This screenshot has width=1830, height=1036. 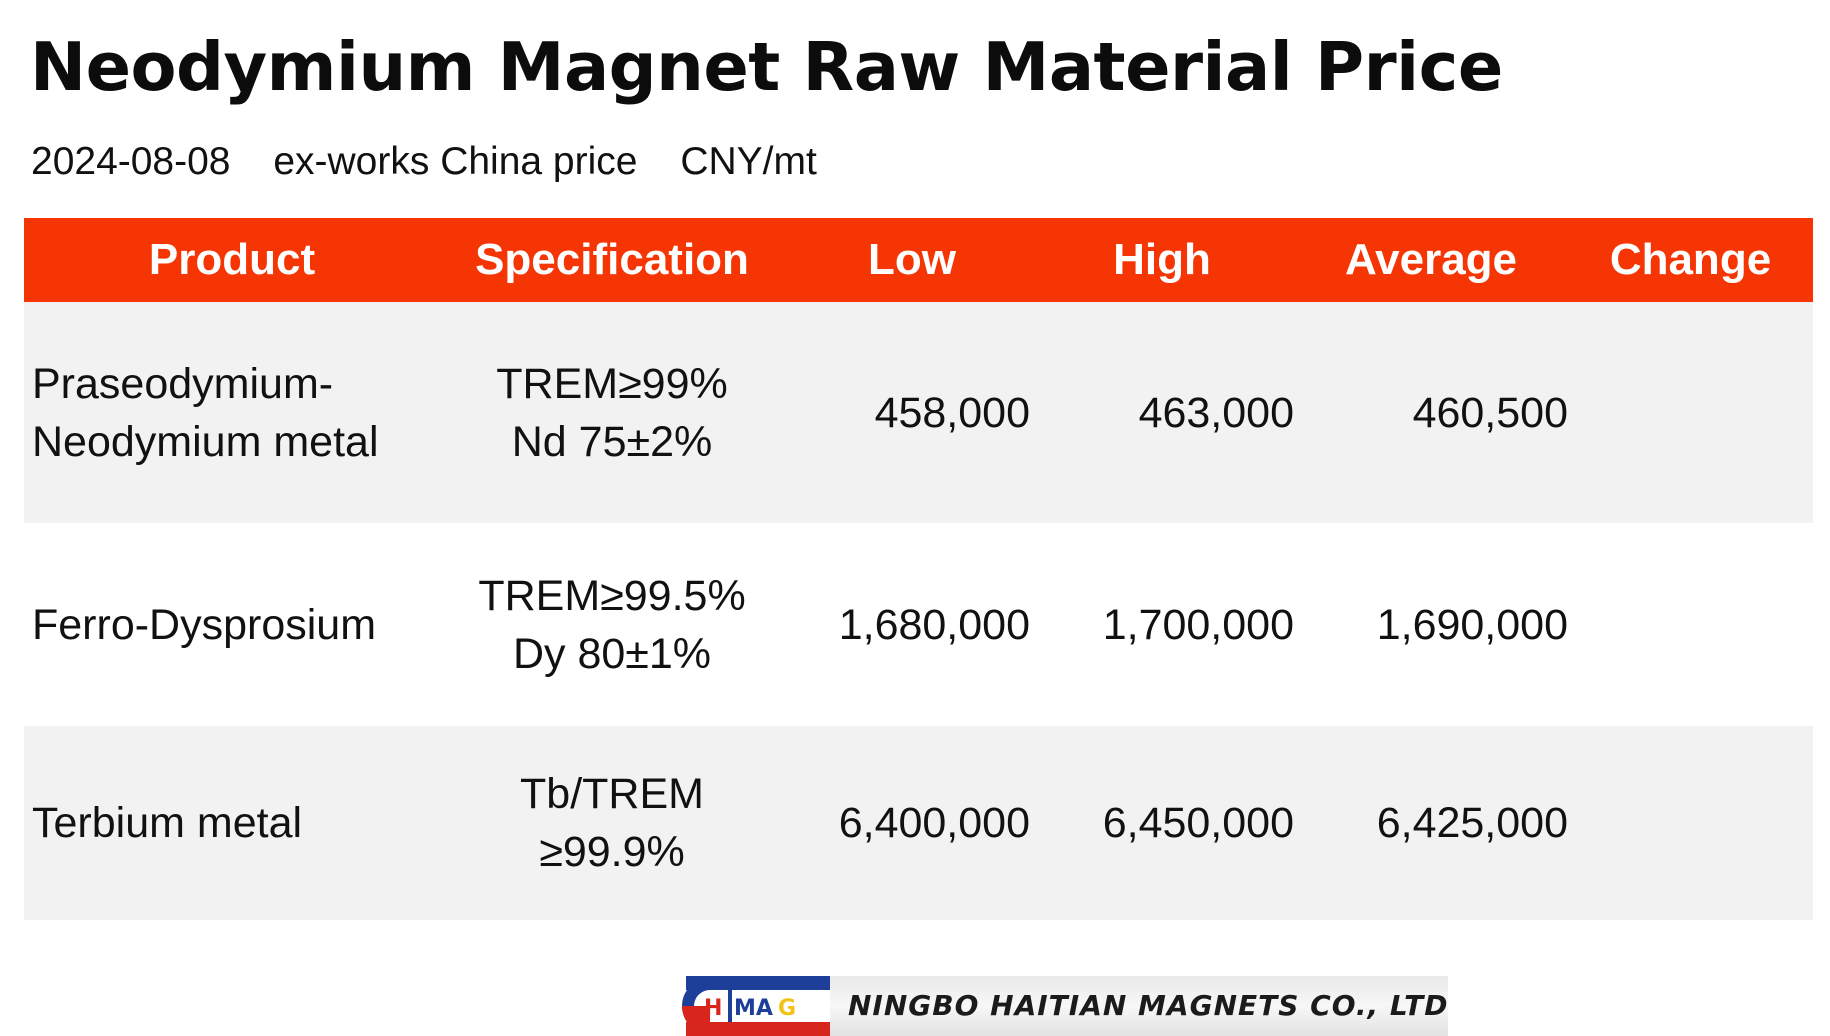 I want to click on price-unit: CNY/mt, so click(x=748, y=161).